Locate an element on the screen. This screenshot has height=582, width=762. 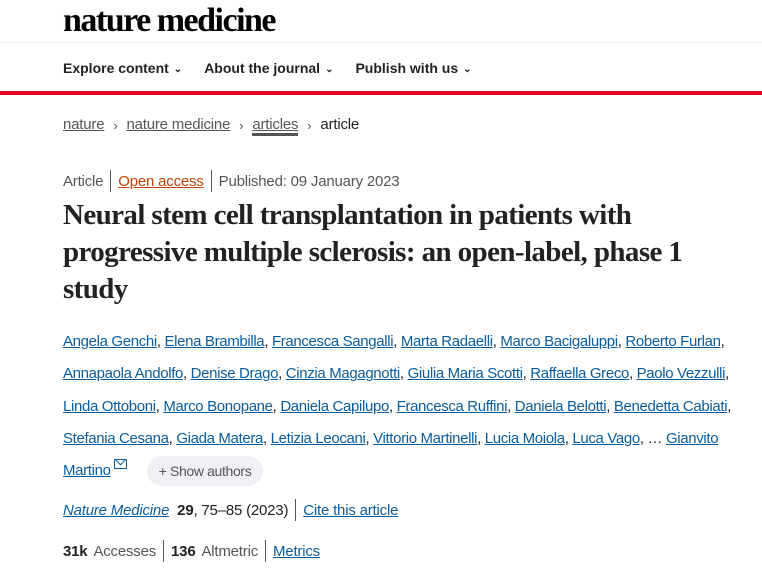
journal-link: Nature Medicine is located at coordinates (116, 510).